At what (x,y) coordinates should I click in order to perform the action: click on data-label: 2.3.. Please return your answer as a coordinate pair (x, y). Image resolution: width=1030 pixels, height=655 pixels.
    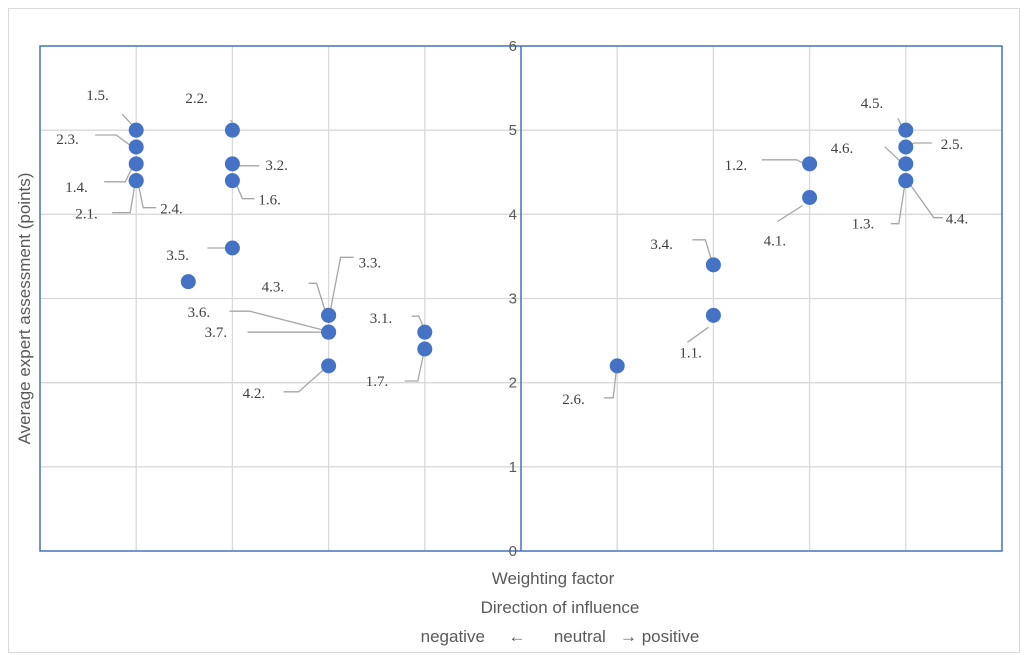
    Looking at the image, I should click on (67, 140).